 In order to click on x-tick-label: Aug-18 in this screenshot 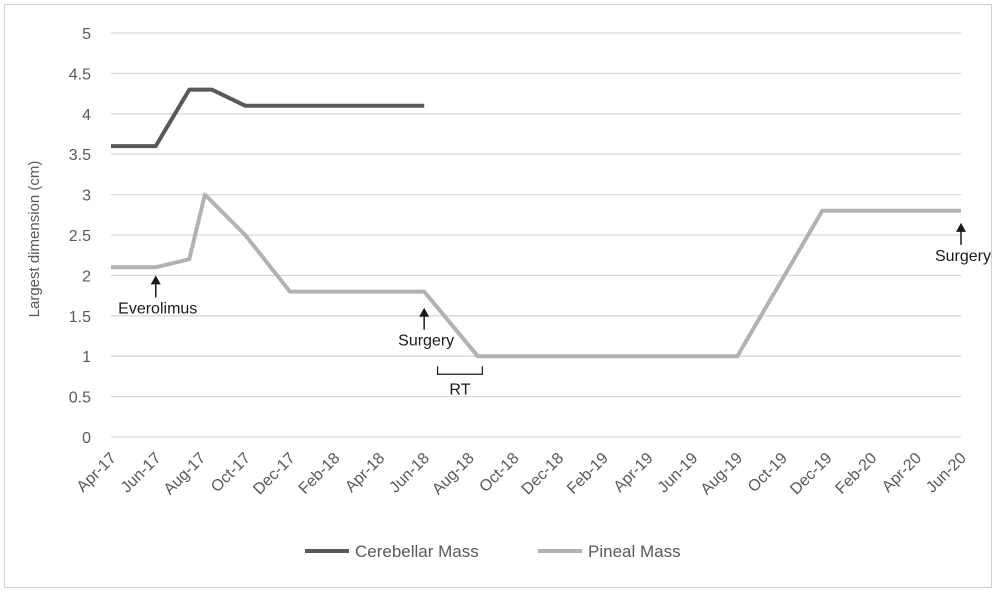, I will do `click(453, 474)`.